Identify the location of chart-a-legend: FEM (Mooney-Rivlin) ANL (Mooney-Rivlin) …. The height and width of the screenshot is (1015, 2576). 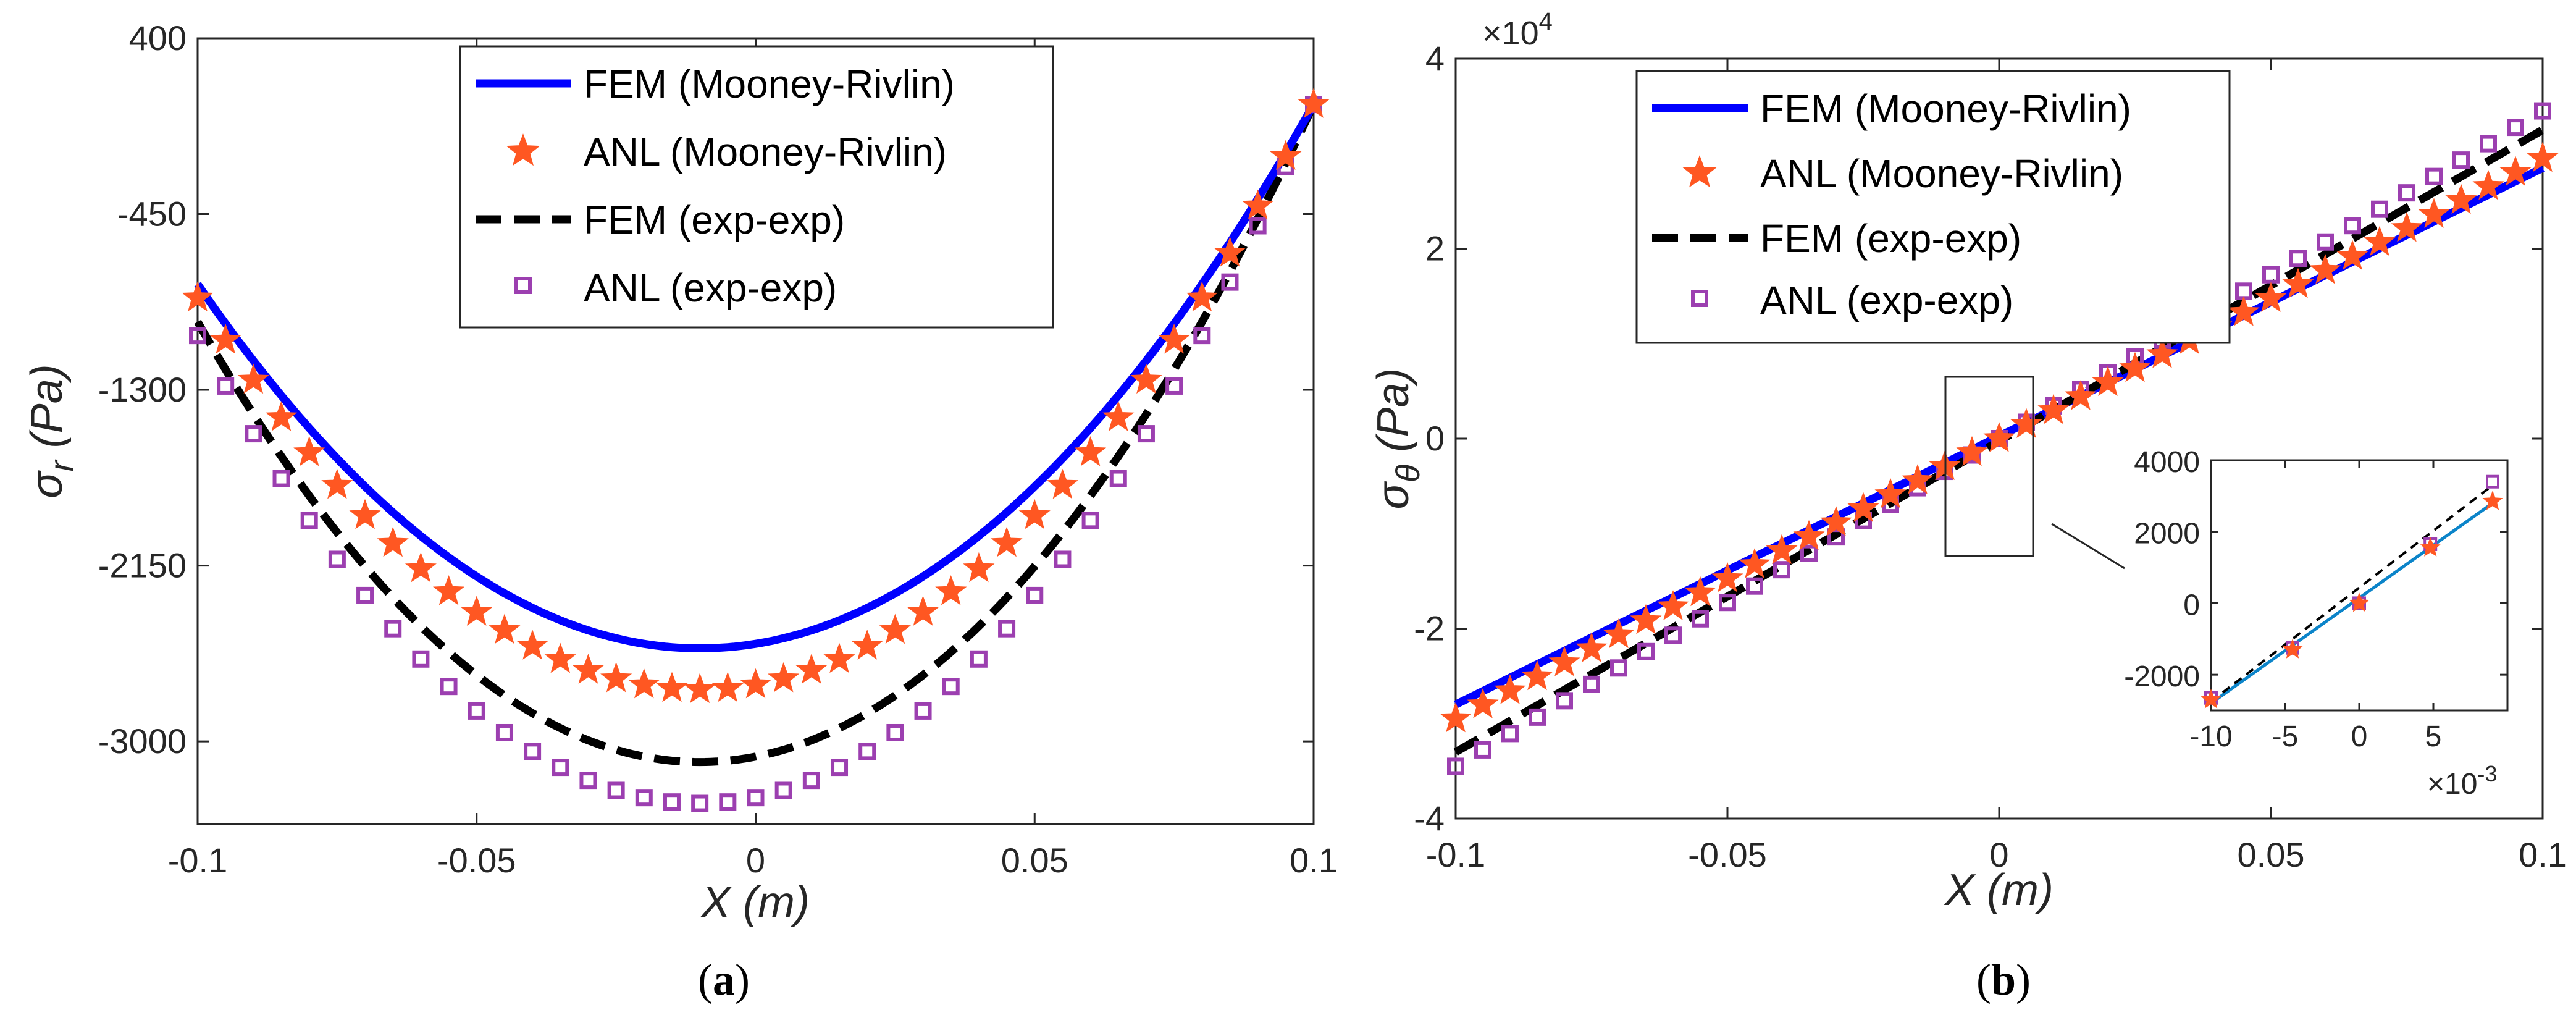
(757, 187).